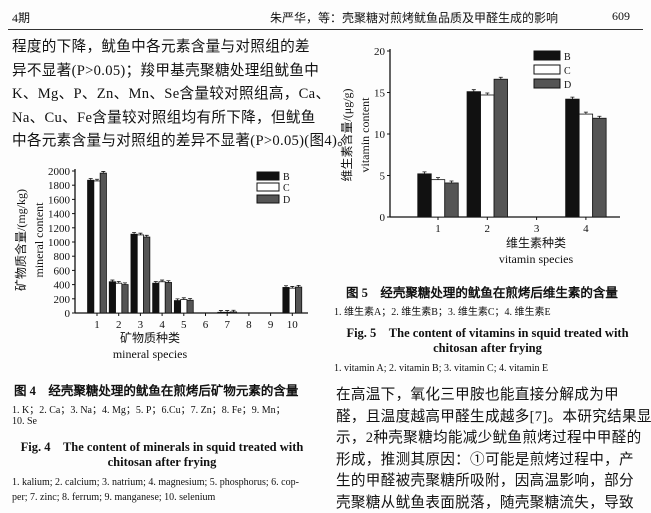 Image resolution: width=651 pixels, height=513 pixels. What do you see at coordinates (39, 240) in the screenshot?
I see `y-axis-label: mineral content` at bounding box center [39, 240].